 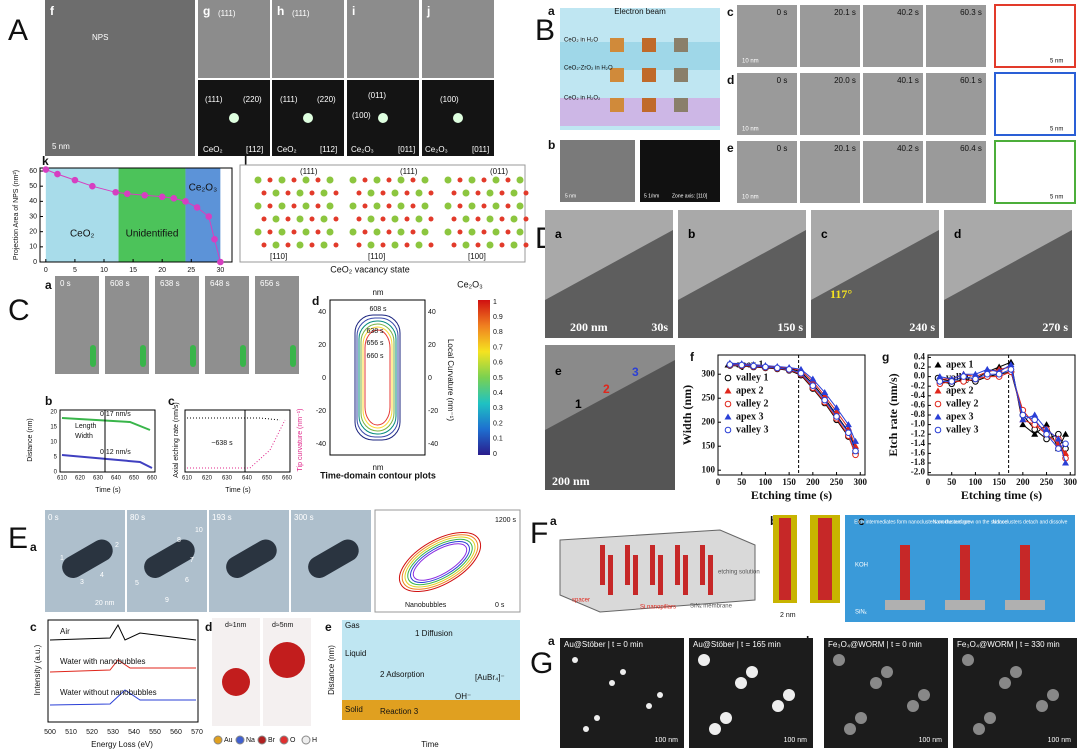 I want to click on spectrum, so click(x=122, y=666).